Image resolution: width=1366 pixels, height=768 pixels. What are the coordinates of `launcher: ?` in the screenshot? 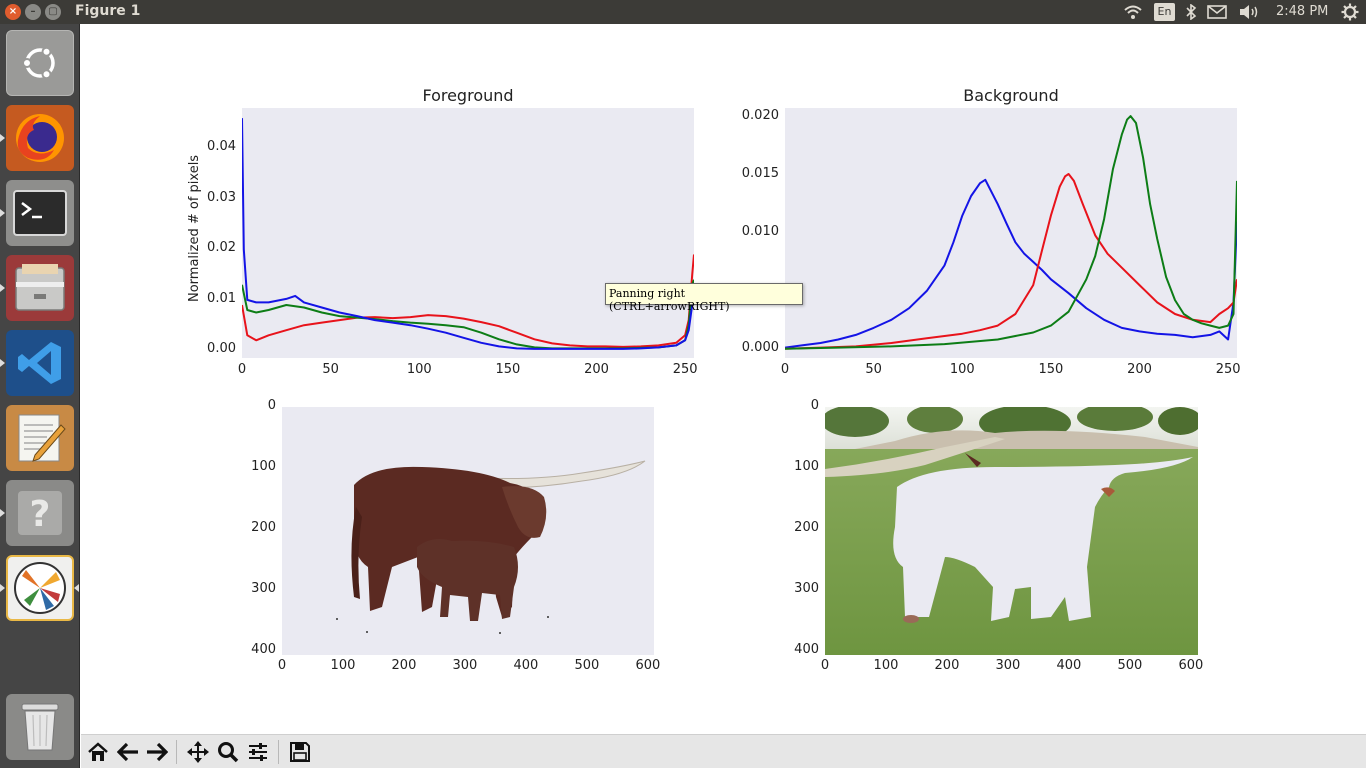 It's located at (40, 396).